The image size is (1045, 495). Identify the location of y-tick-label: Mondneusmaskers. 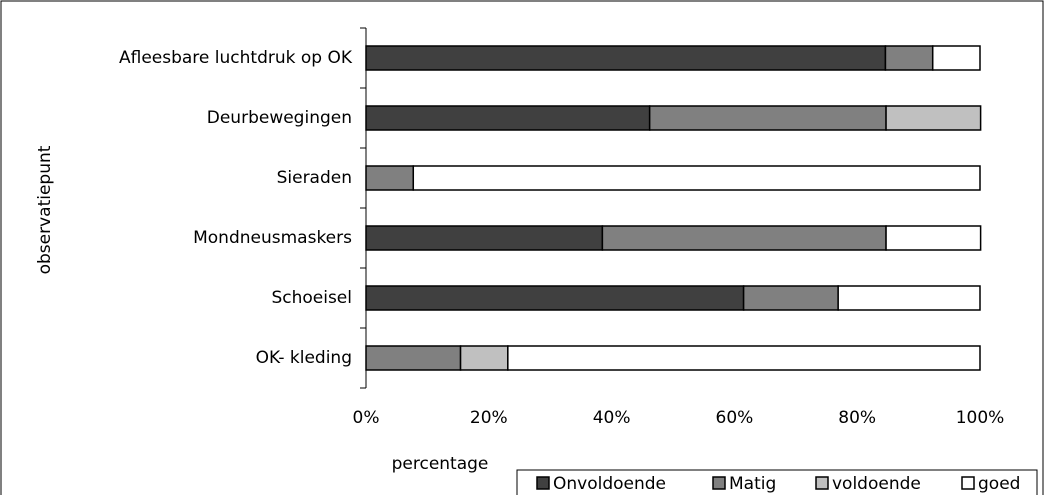
(272, 238).